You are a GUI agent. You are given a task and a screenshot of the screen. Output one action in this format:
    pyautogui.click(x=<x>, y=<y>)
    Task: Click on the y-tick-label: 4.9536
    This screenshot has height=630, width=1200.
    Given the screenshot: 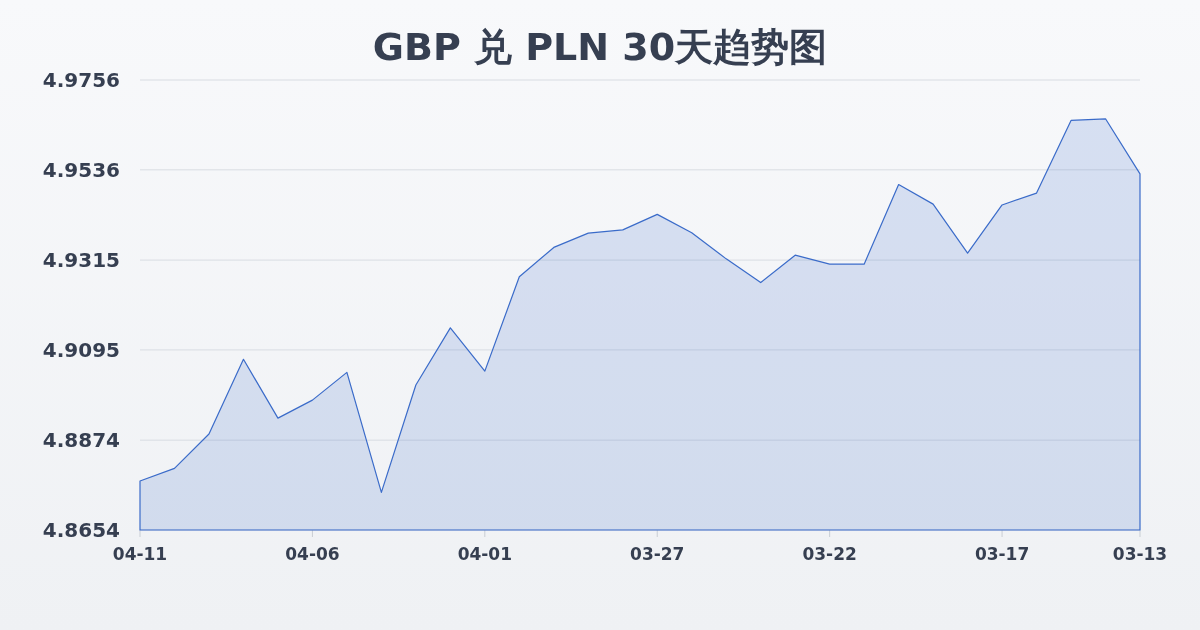 What is the action you would take?
    pyautogui.click(x=81, y=169)
    